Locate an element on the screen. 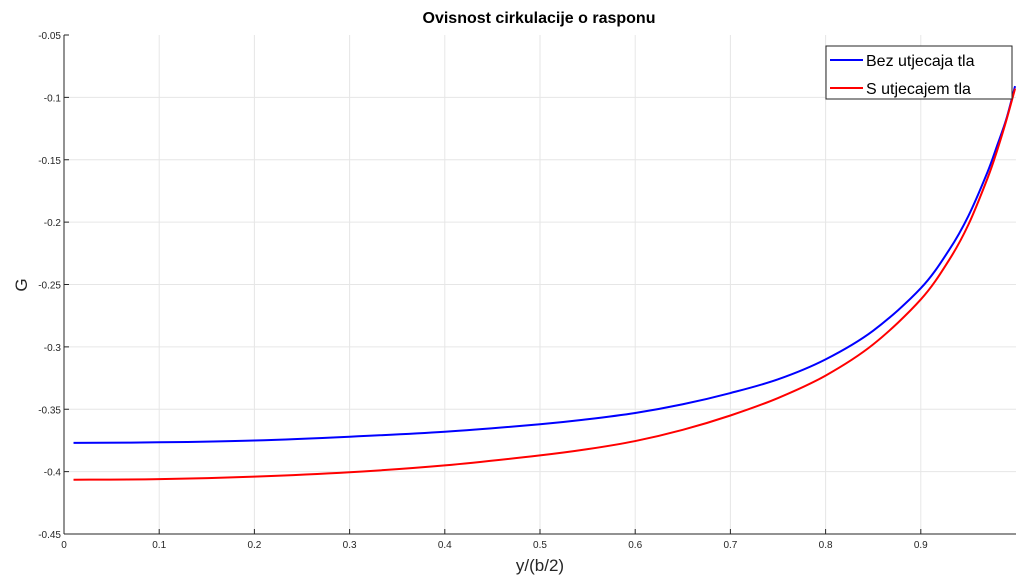  x-axis-label: y/(b/2) is located at coordinates (540, 565).